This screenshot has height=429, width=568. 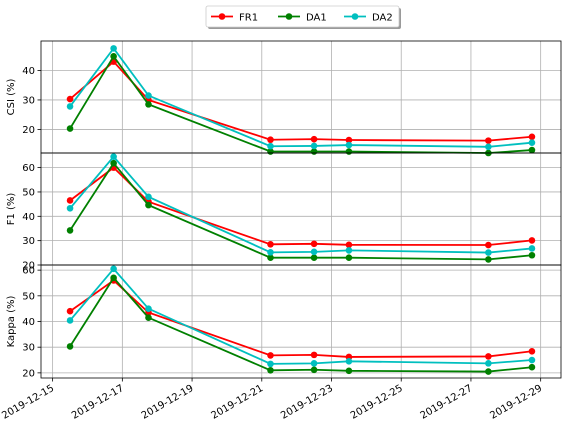 What do you see at coordinates (234, 18) in the screenshot?
I see `legend-item-fr1: FR1` at bounding box center [234, 18].